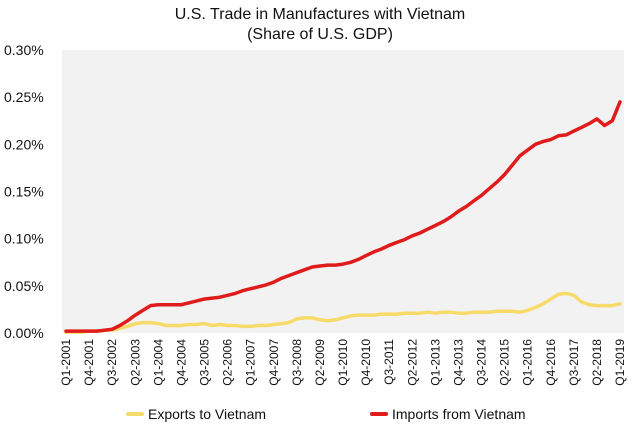 The height and width of the screenshot is (424, 640). I want to click on x-tick-label: Q1-2016, so click(528, 362).